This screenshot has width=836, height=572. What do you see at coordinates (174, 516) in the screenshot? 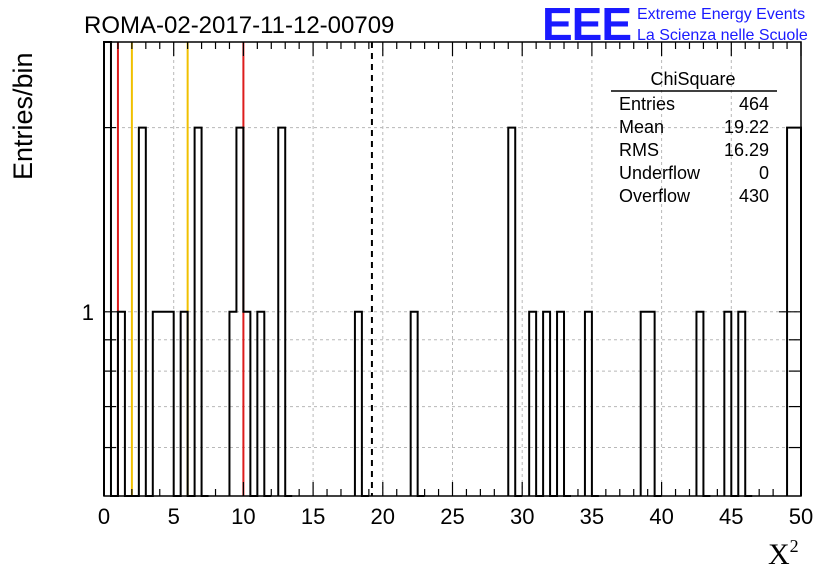
I see `x-tick-label: 5` at bounding box center [174, 516].